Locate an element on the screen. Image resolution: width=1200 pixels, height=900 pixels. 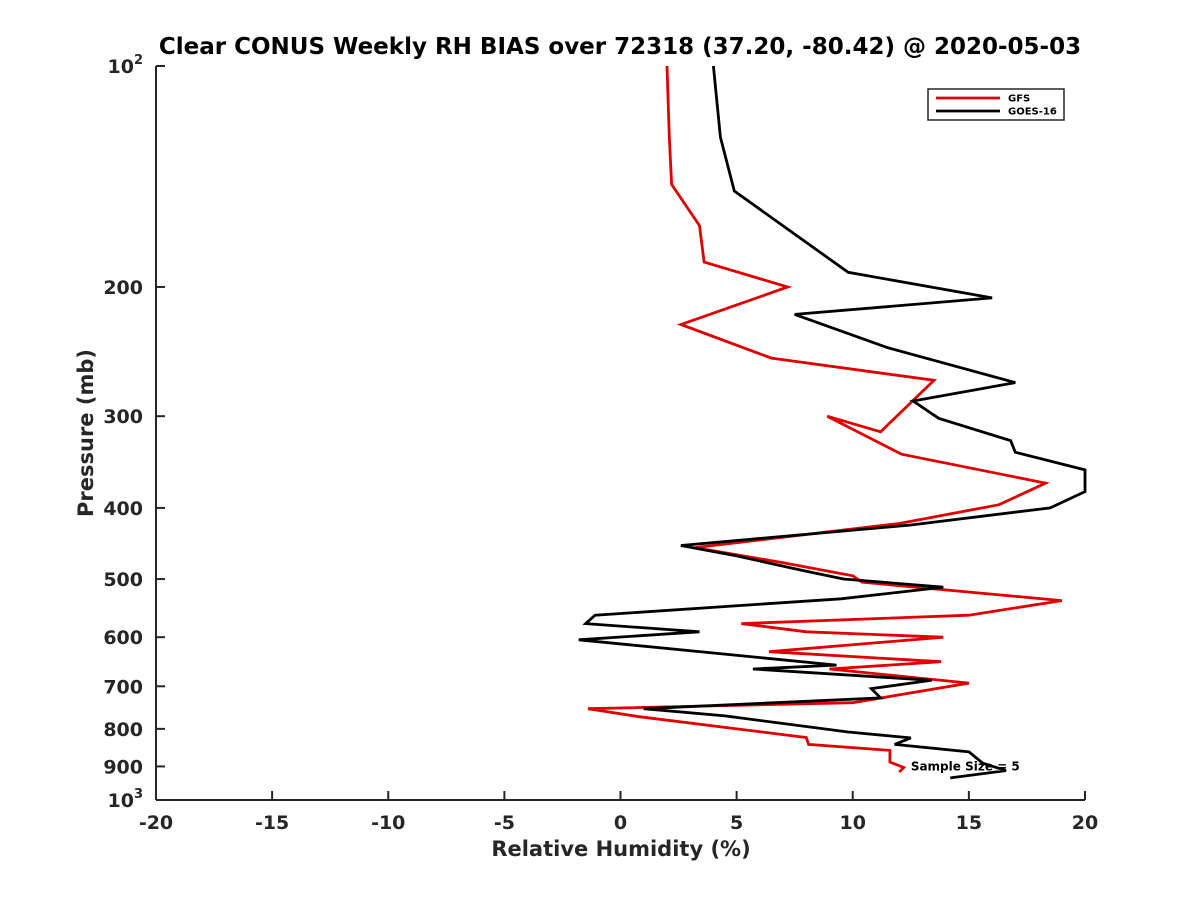
legend-entry-label: GFS is located at coordinates (1019, 99).